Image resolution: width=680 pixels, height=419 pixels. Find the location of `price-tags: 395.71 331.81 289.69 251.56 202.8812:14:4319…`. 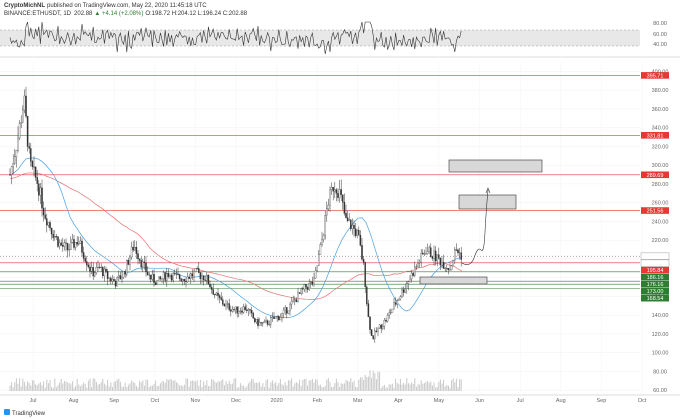

price-tags: 395.71 331.81 289.69 251.56 202.8812:14:4319… is located at coordinates (655, 187).